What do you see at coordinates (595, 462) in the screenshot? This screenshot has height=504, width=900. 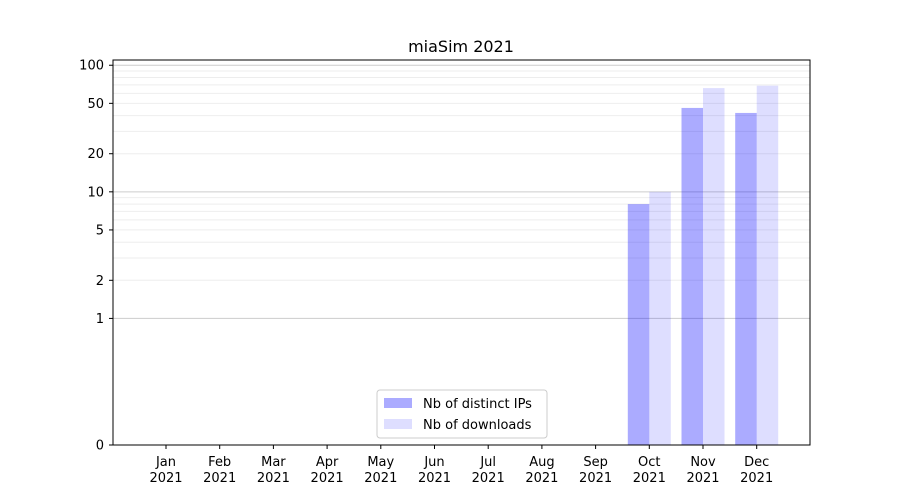 I see `x-tick-label-month: Sep` at bounding box center [595, 462].